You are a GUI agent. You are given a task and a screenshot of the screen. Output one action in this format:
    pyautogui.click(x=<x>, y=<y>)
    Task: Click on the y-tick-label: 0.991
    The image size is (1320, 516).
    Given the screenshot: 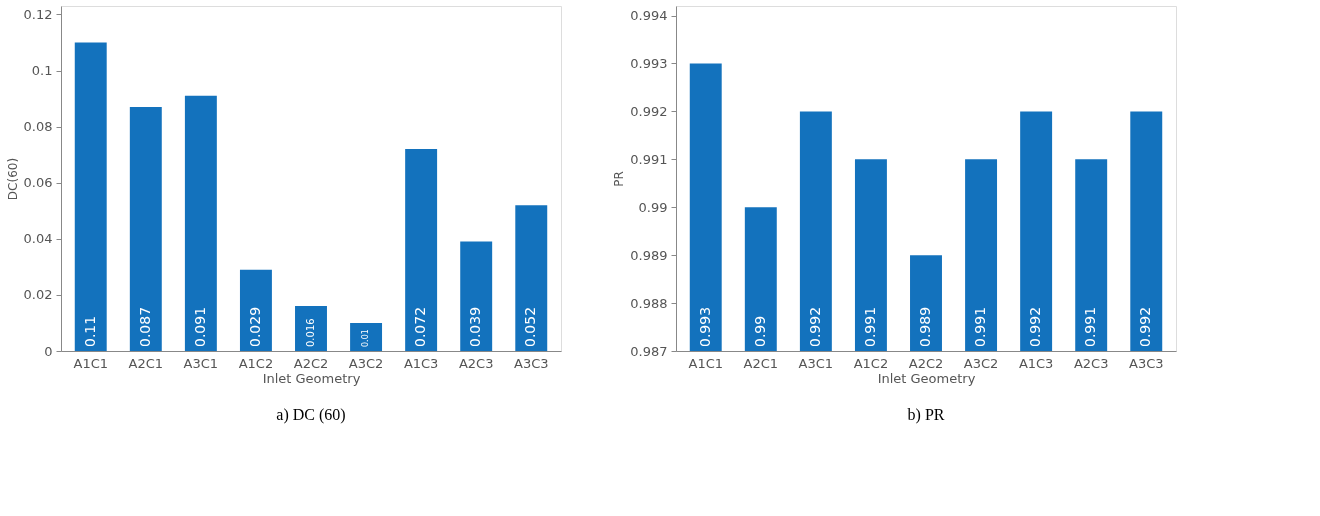 What is the action you would take?
    pyautogui.click(x=649, y=159)
    